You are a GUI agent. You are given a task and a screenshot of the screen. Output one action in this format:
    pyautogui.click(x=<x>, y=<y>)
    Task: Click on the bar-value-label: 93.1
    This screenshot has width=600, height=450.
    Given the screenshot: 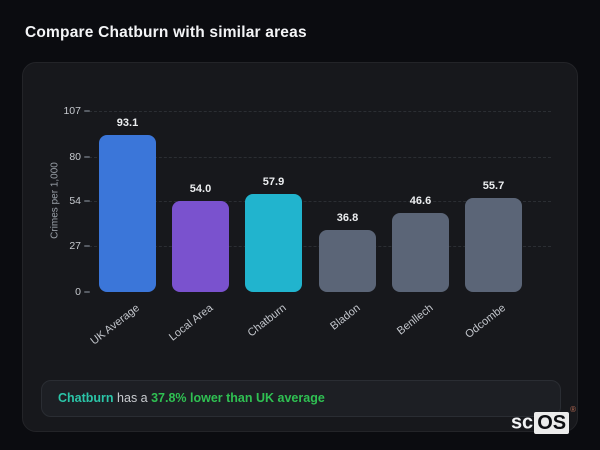 What is the action you would take?
    pyautogui.click(x=127, y=123)
    